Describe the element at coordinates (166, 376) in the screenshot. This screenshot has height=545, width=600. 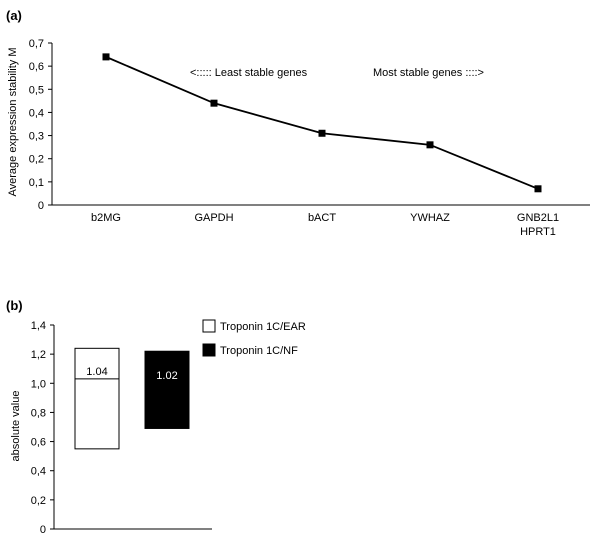
I see `panel-b-bar-value-label: 1.02` at that location.